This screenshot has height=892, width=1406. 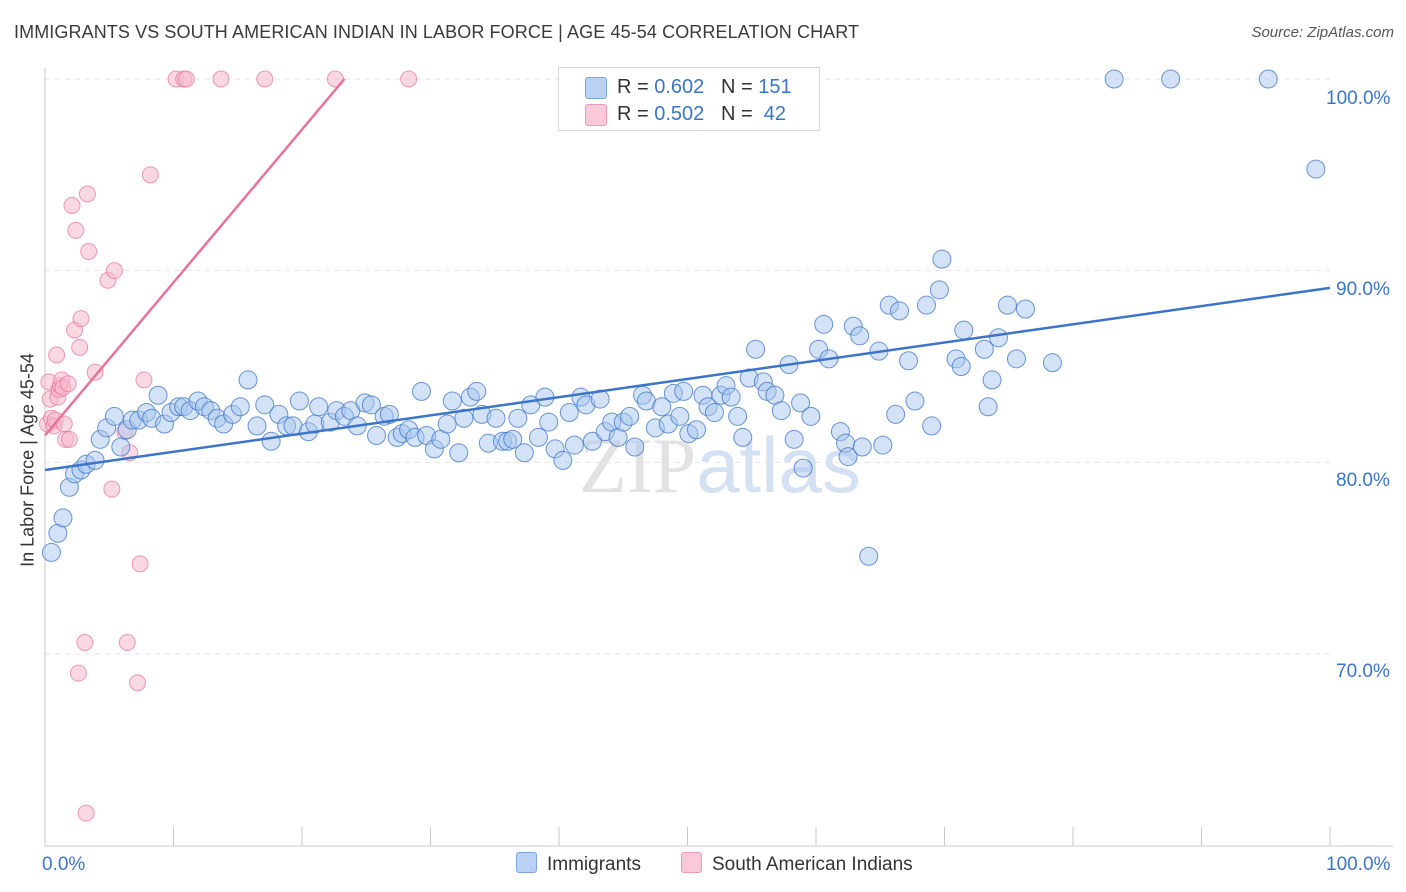 I want to click on source-label: Source: ZipAtlas.com, so click(x=1322, y=32).